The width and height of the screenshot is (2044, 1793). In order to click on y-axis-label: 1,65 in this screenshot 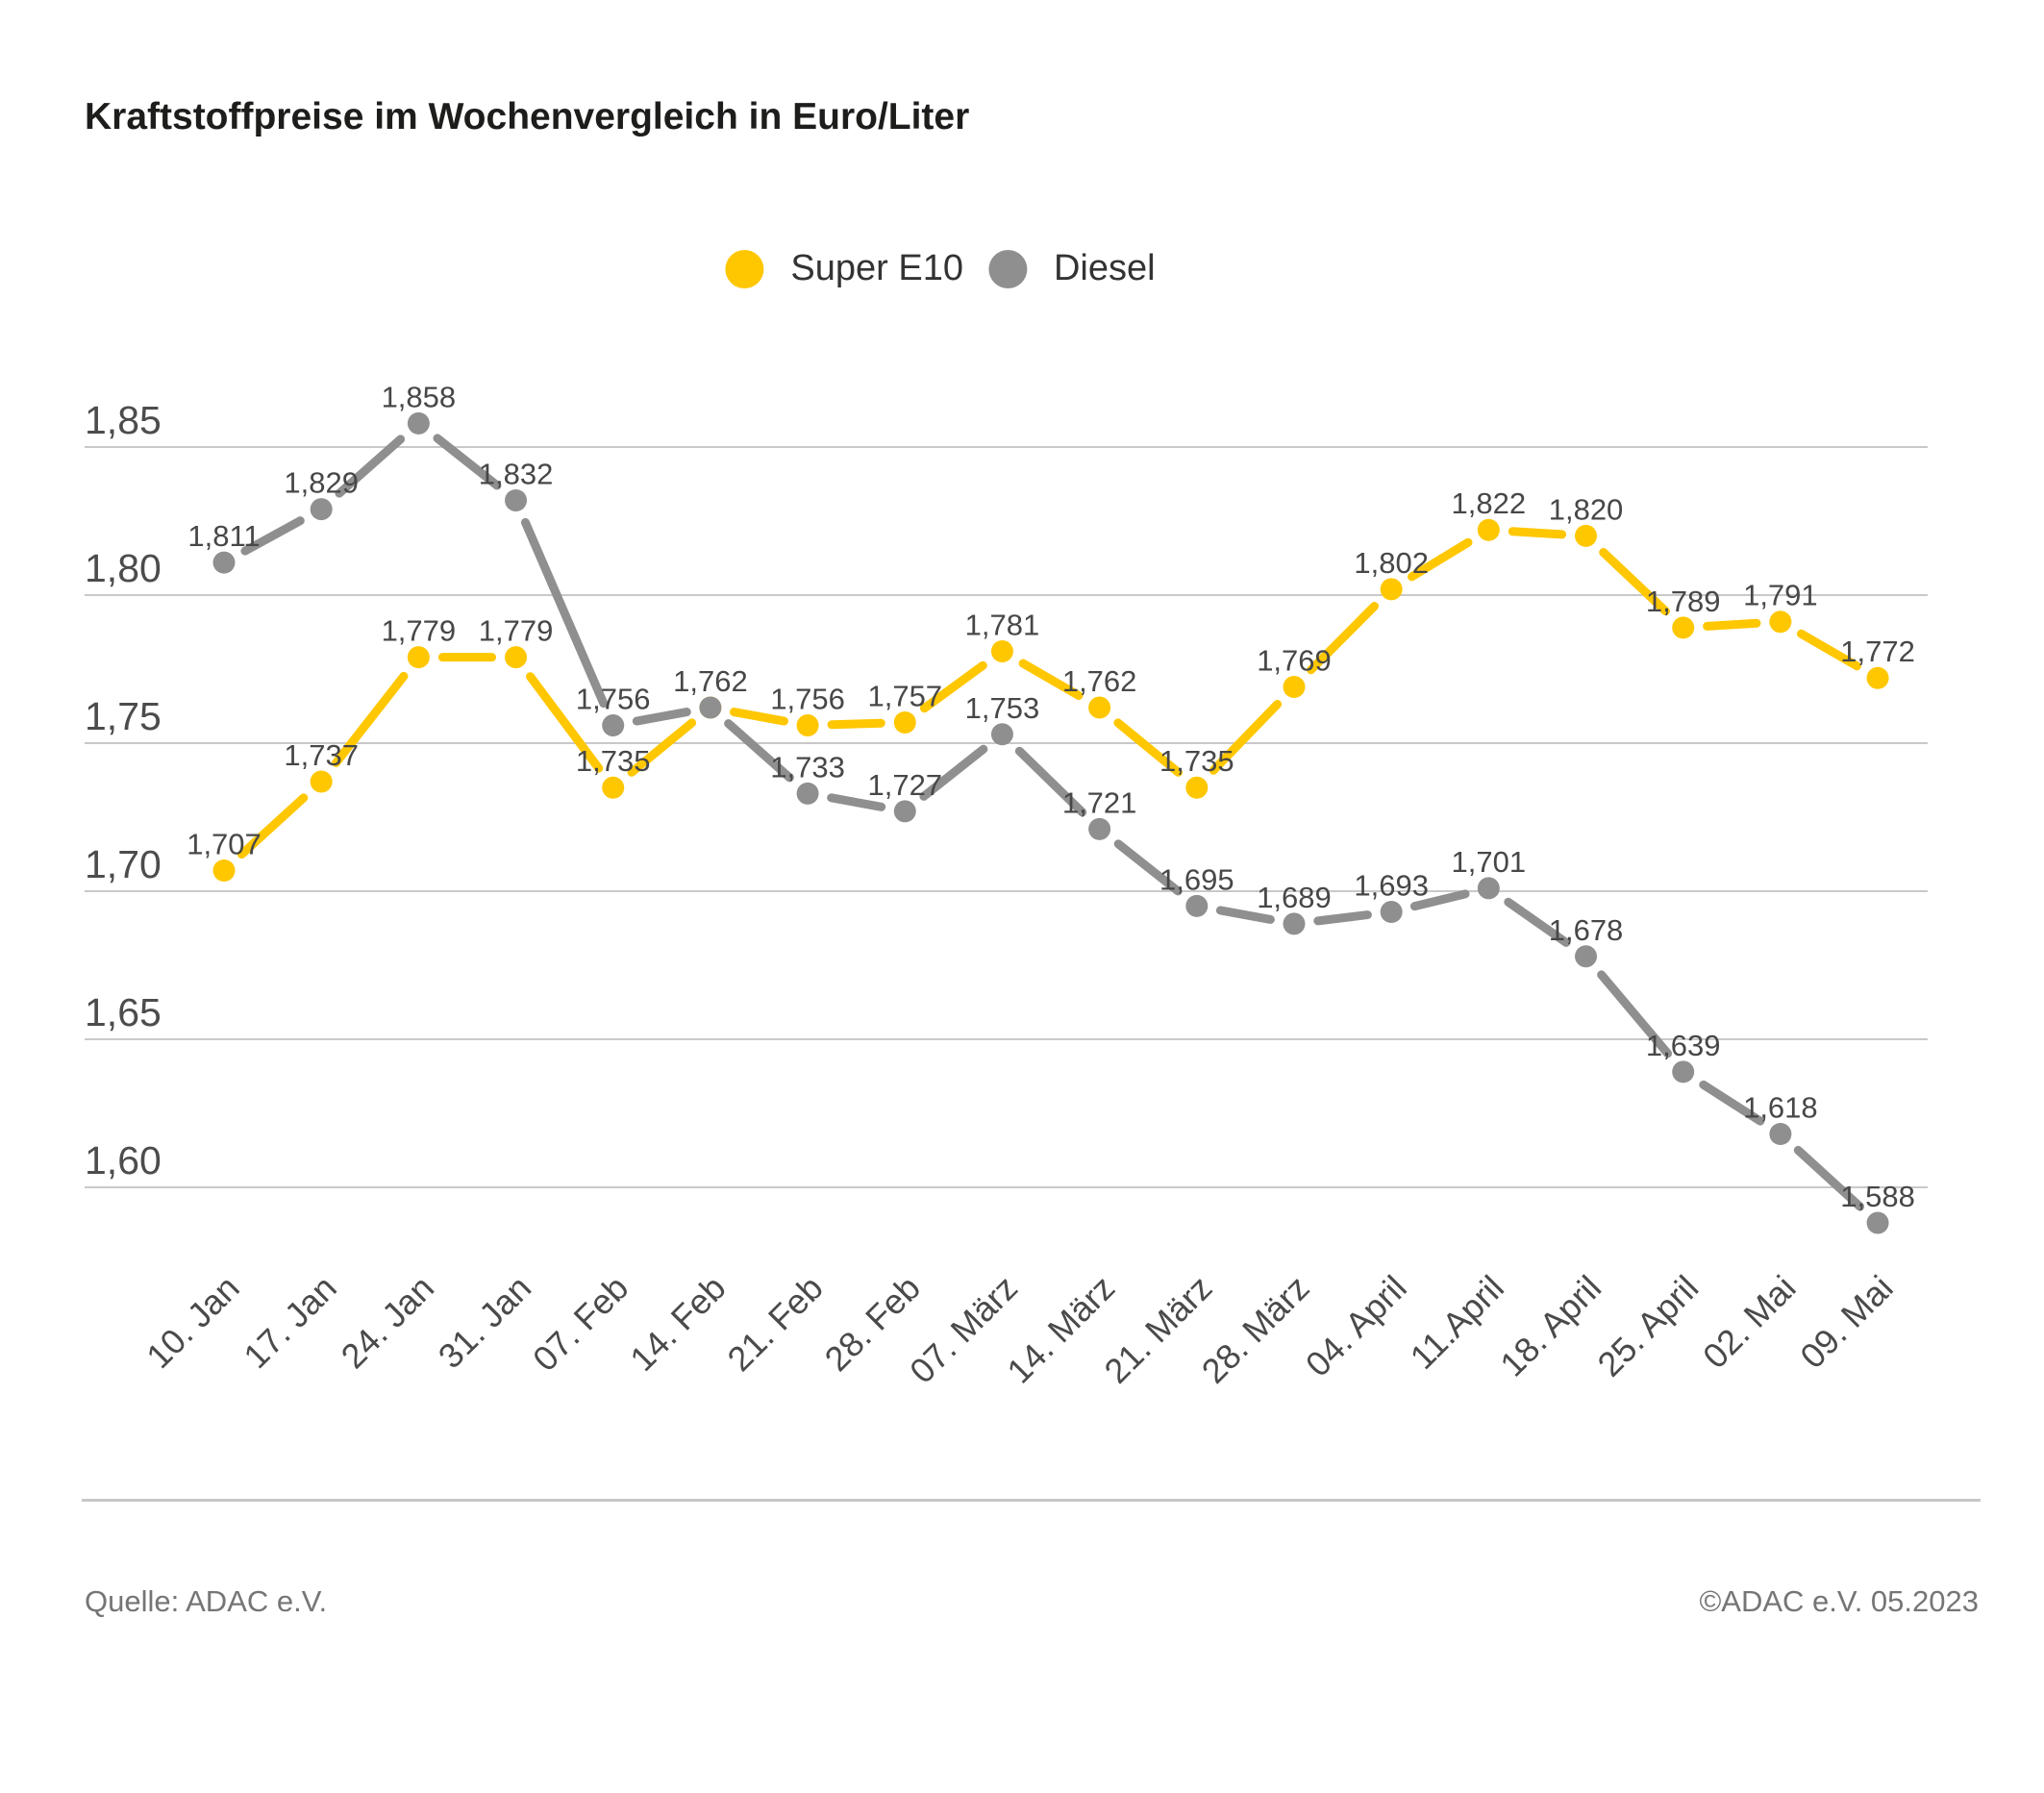, I will do `click(124, 1012)`.